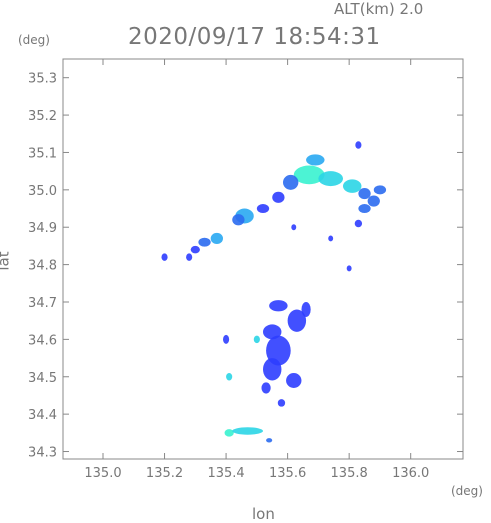 The height and width of the screenshot is (523, 491). I want to click on y-tick-label-2: 34.5, so click(42, 378).